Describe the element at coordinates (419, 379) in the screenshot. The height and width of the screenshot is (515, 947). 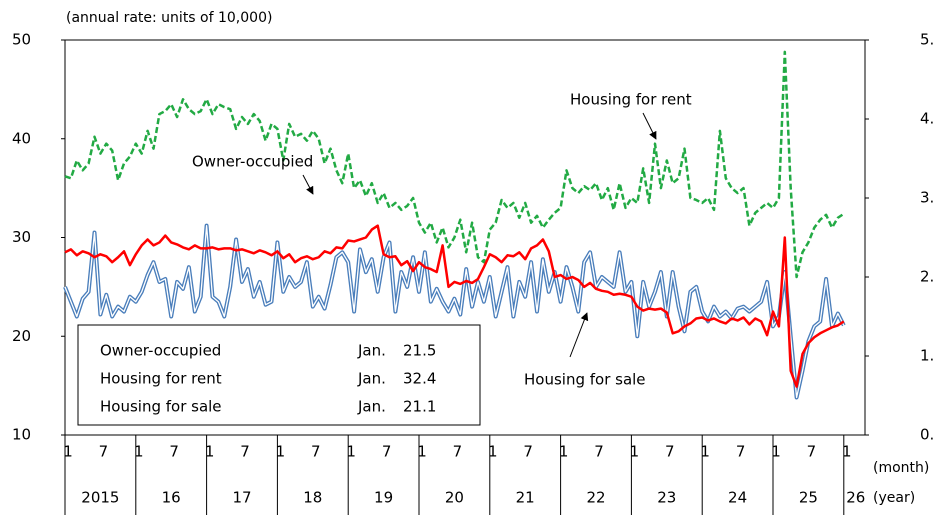
I see `legend-value: 32.4` at that location.